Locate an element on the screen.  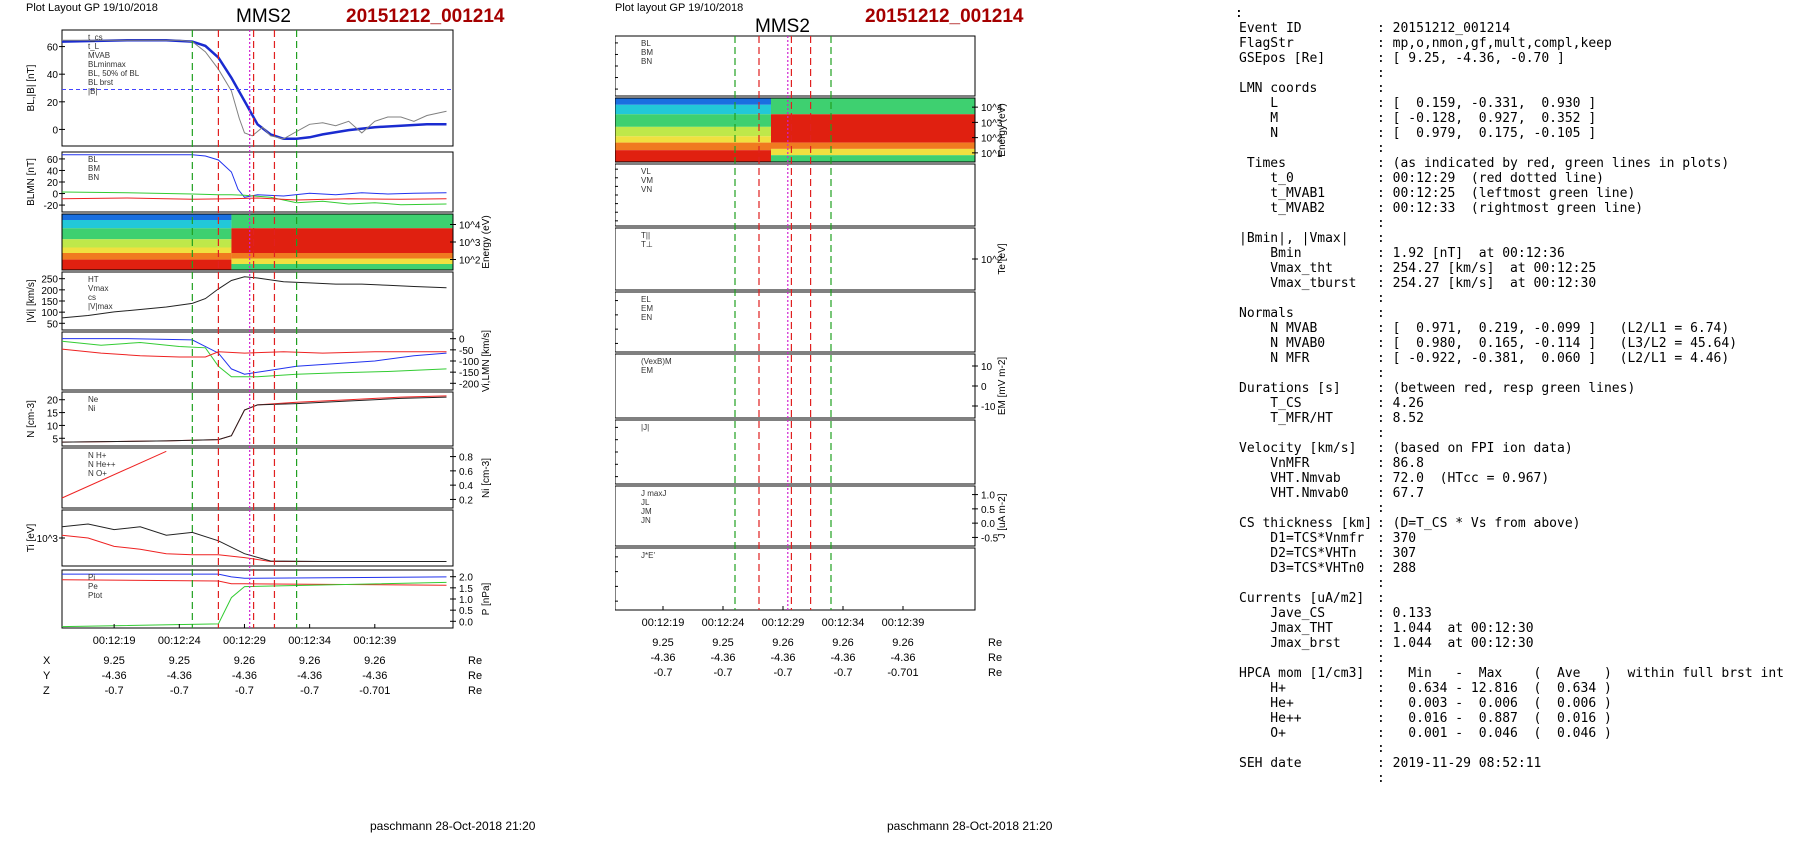
pos-value: 9.25 is located at coordinates (179, 661).